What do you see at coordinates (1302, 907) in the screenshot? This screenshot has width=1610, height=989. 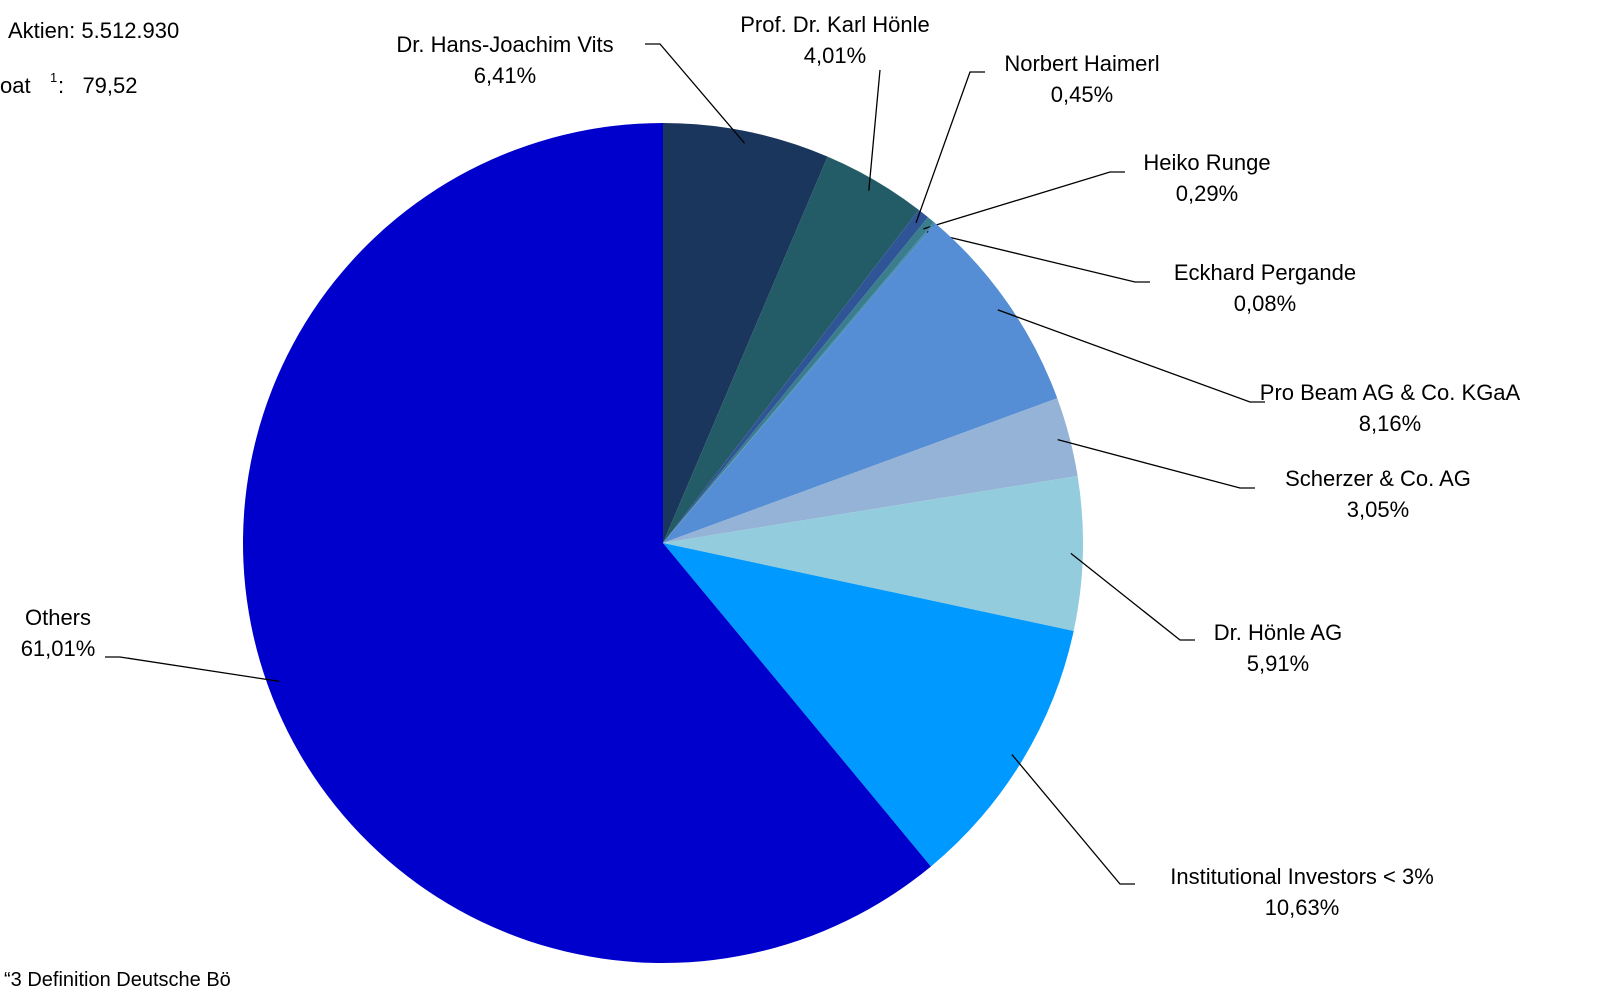 I see `slice-value-label: 10,63%` at bounding box center [1302, 907].